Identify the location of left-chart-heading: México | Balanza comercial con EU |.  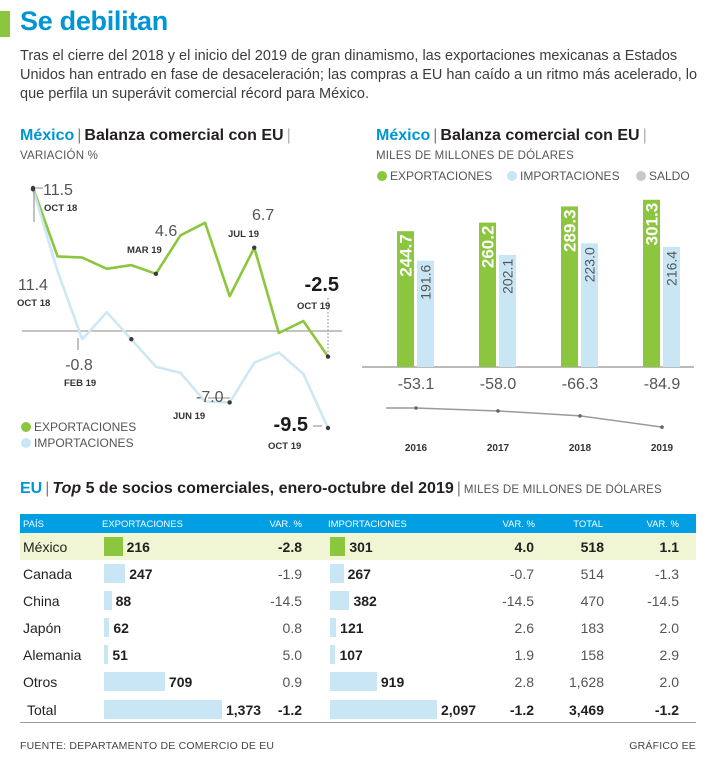
(155, 135).